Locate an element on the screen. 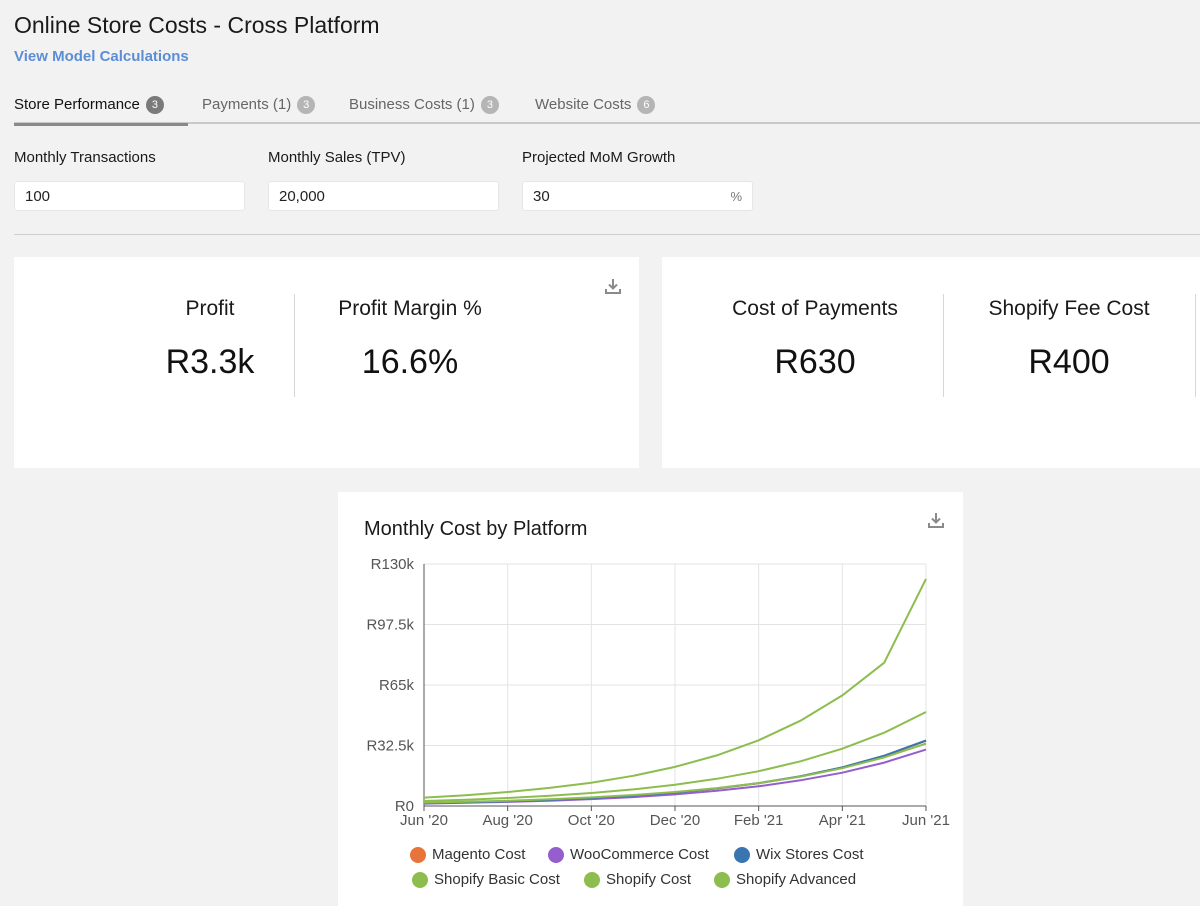 The width and height of the screenshot is (1200, 906). projected-growth-label: Projected MoM Growth is located at coordinates (599, 157).